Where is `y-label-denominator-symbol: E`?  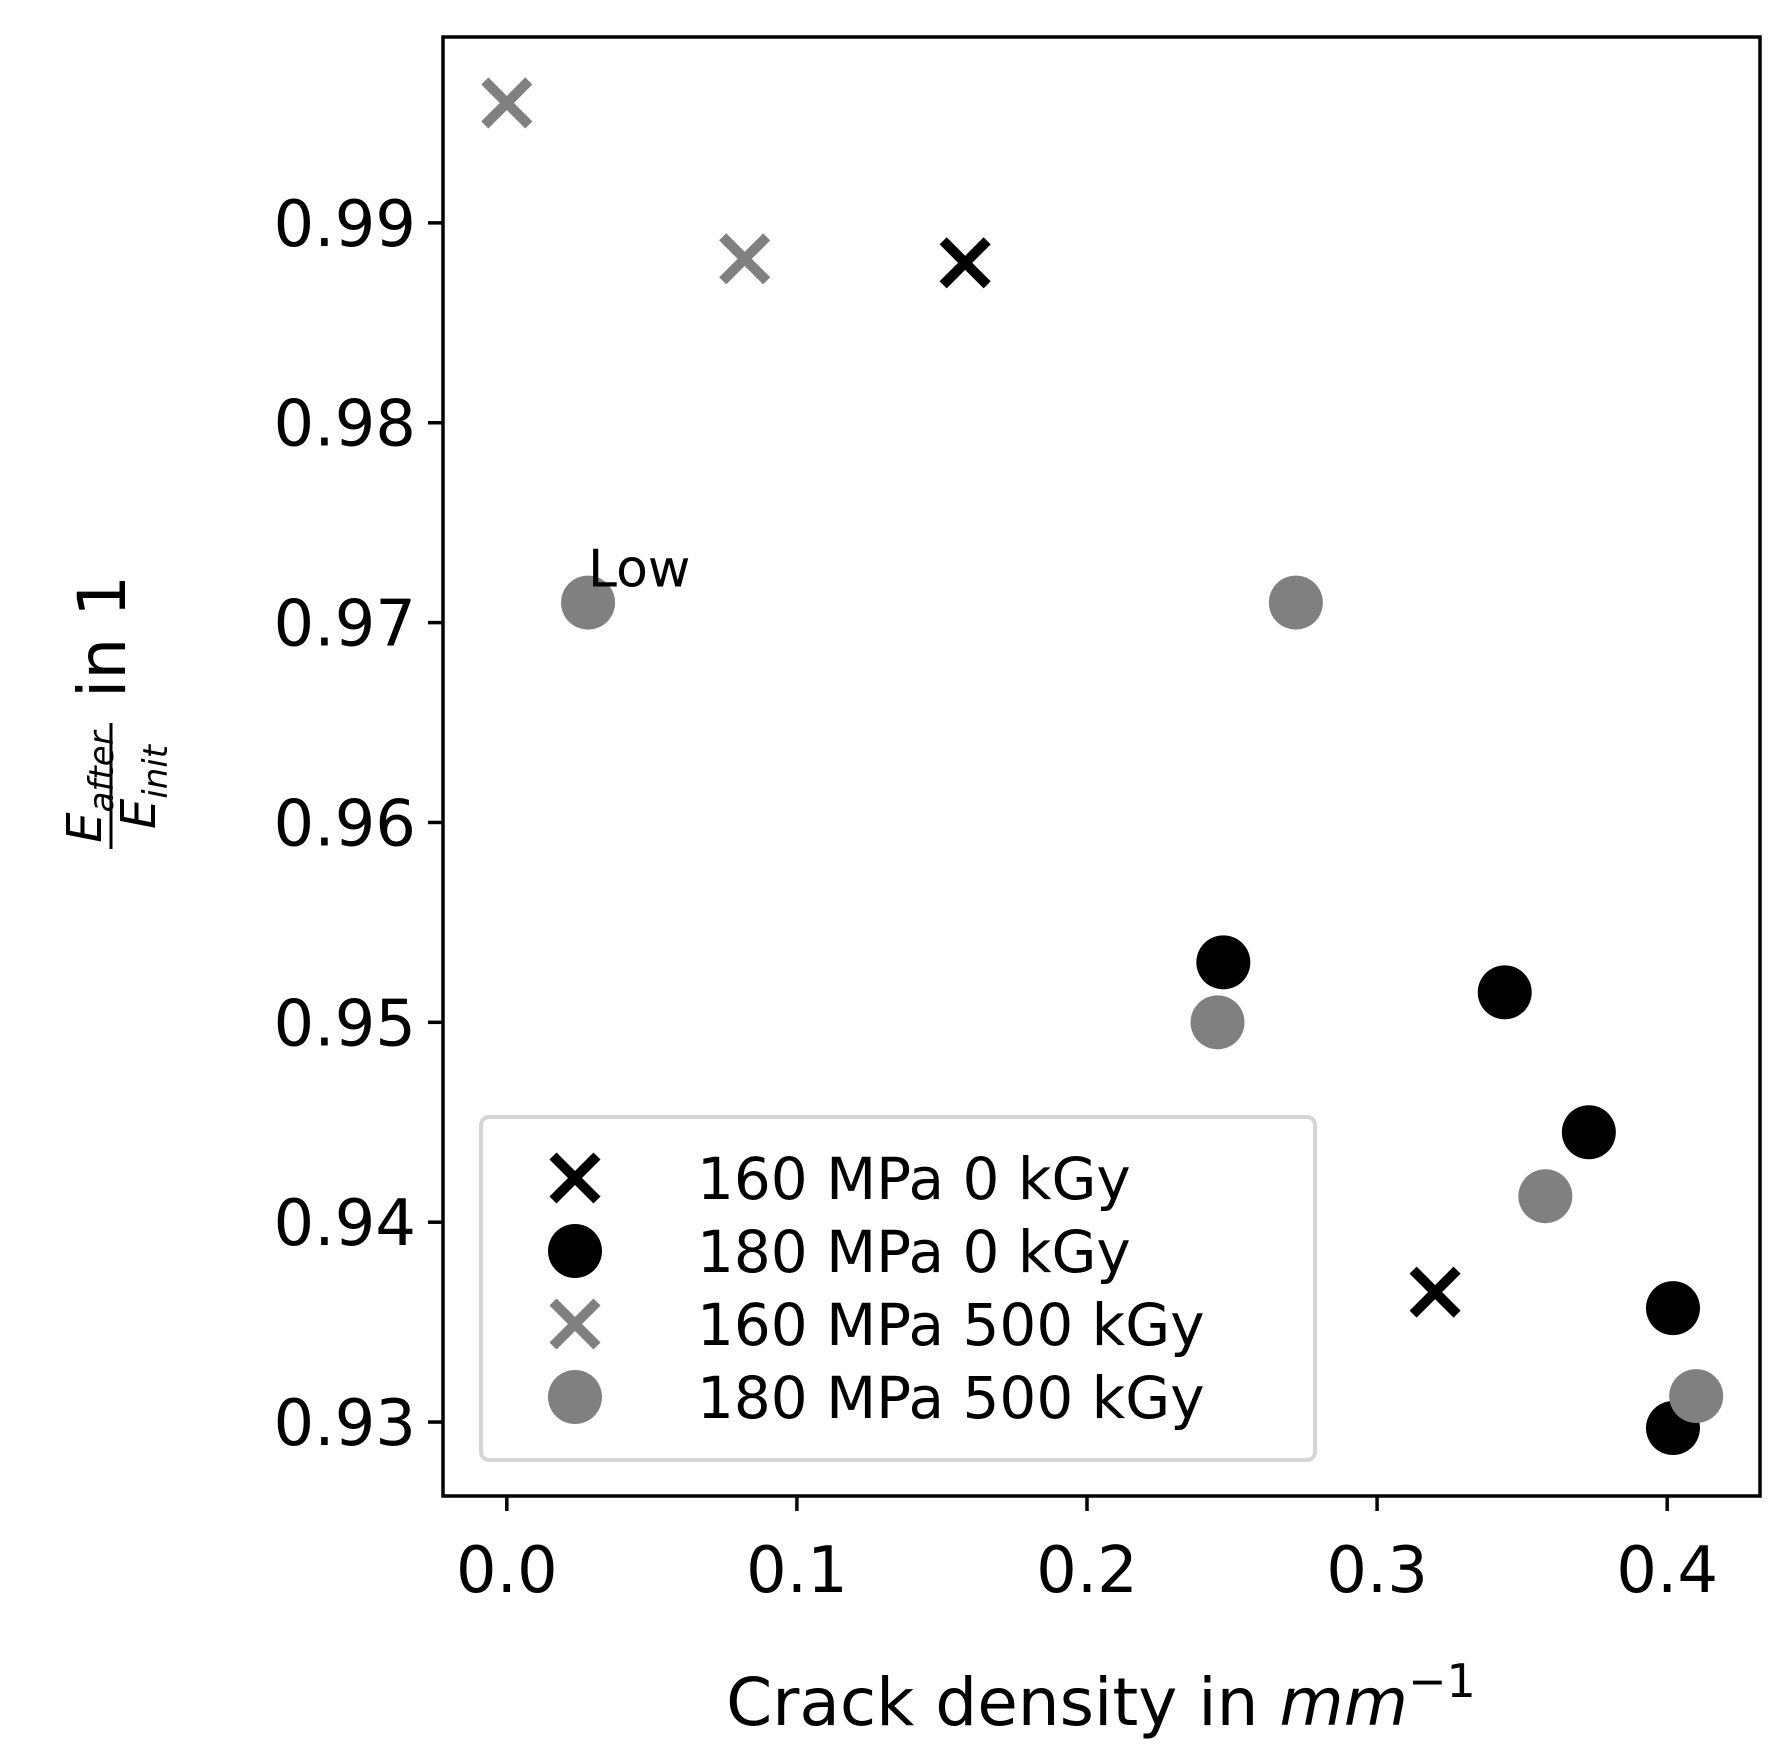
y-label-denominator-symbol: E is located at coordinates (139, 813).